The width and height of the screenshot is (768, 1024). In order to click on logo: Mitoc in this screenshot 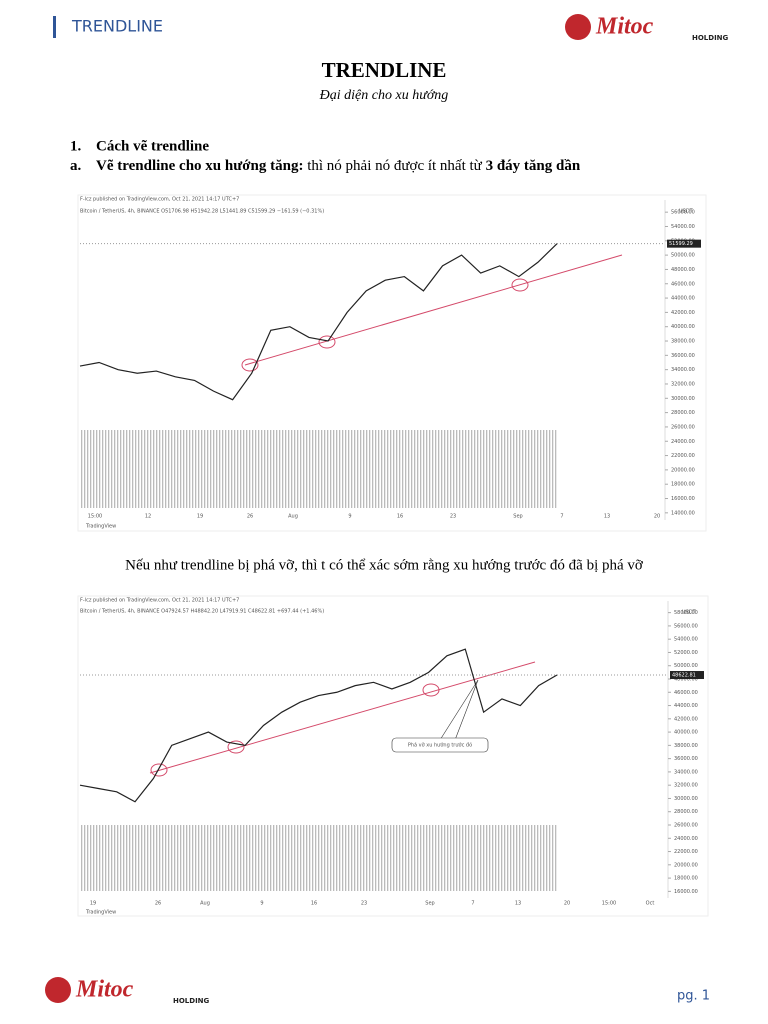, I will do `click(624, 27)`.